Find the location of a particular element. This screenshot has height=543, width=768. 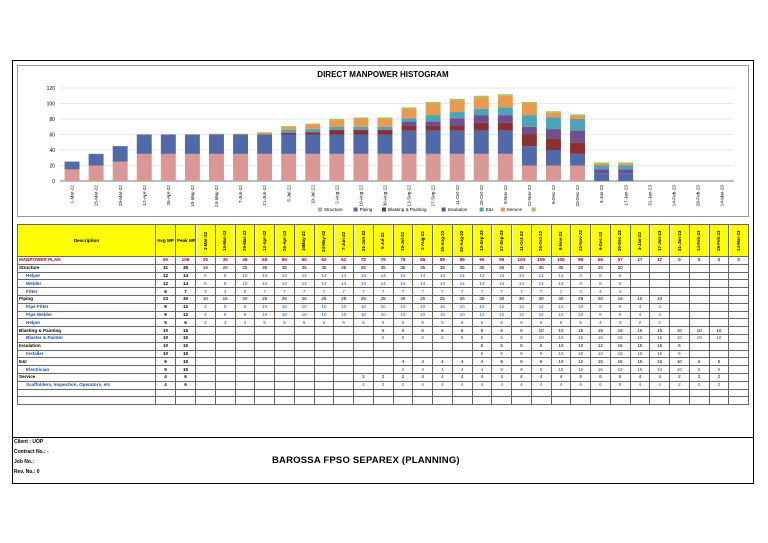

value-cell: 2 is located at coordinates (679, 377).